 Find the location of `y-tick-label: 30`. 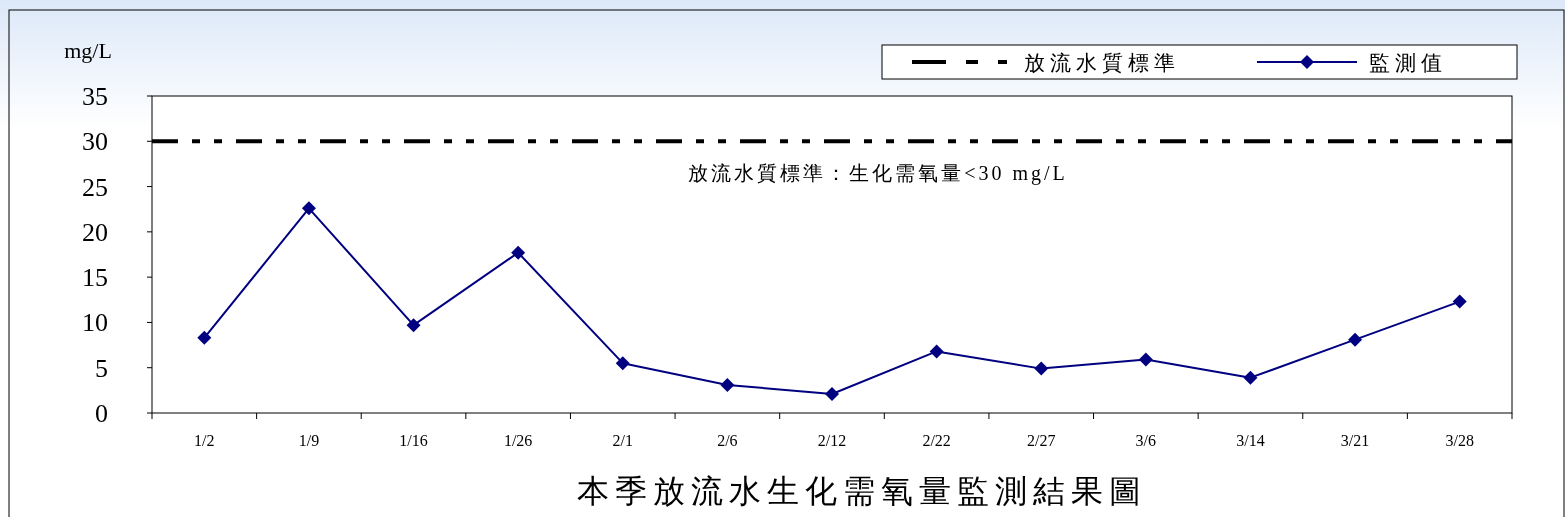

y-tick-label: 30 is located at coordinates (95, 142).